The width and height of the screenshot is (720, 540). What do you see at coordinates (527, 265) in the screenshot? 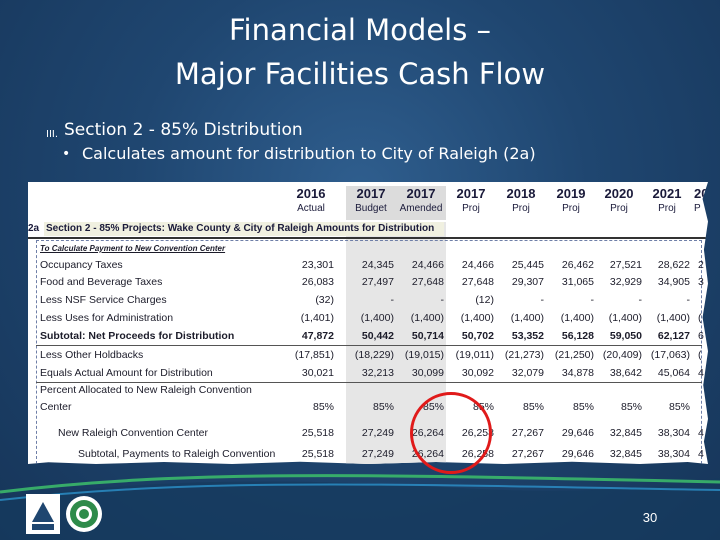
I see `table-cell: 25,445` at bounding box center [527, 265].